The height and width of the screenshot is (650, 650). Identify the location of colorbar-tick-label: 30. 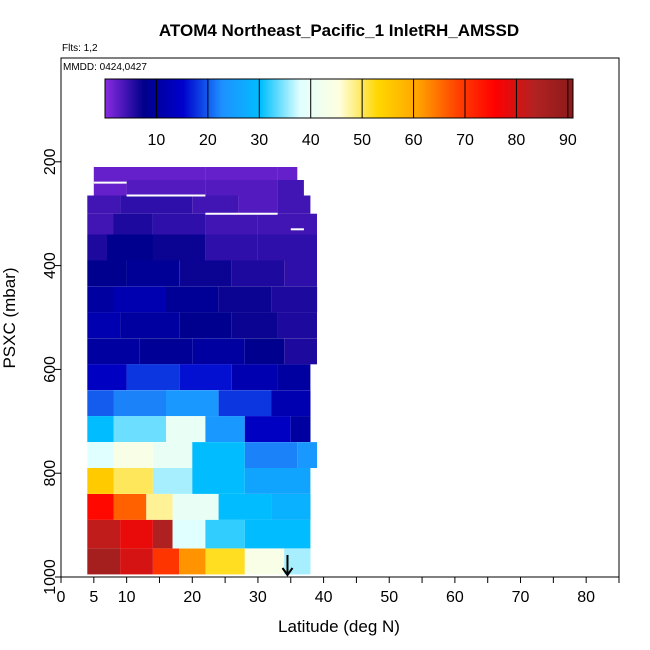
(259, 140).